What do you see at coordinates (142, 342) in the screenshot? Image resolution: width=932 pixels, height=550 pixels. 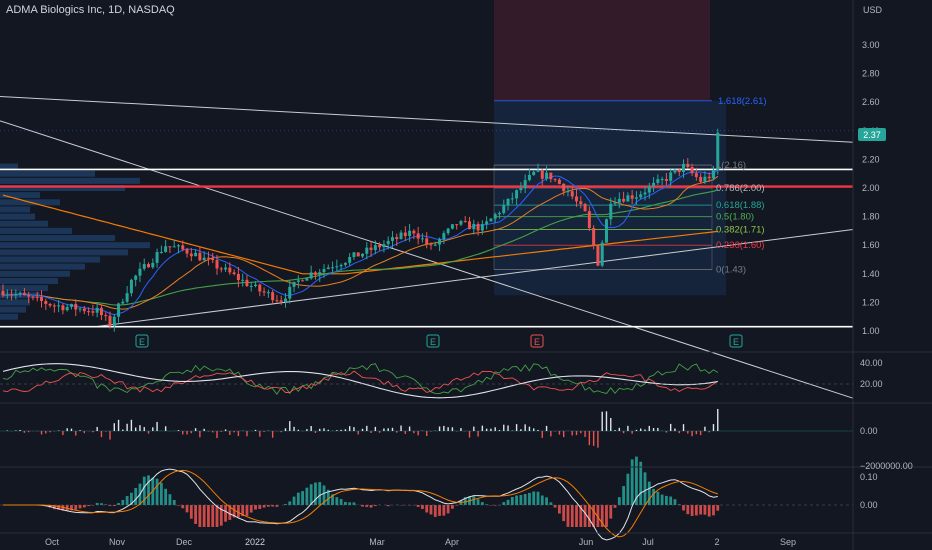 I see `earnings-marker-label-0: E` at bounding box center [142, 342].